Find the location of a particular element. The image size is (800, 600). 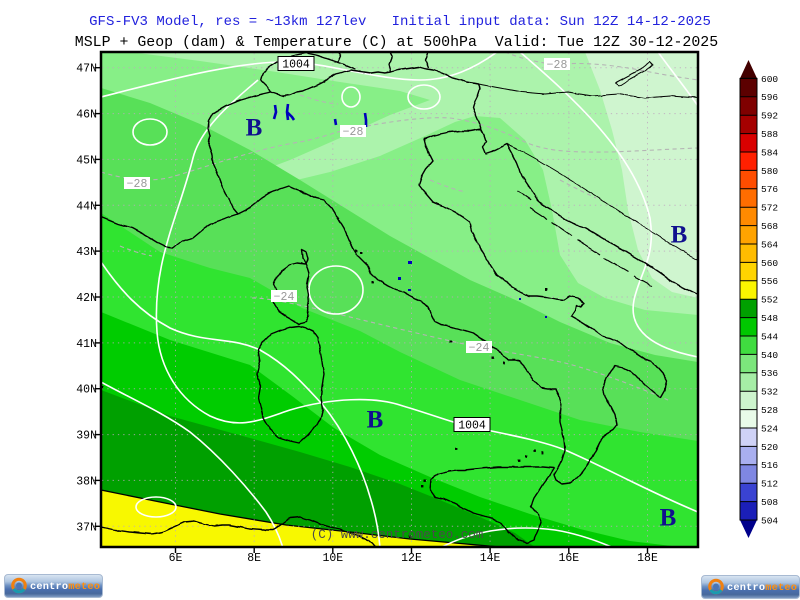

svg-text: 532 is located at coordinates (769, 392).